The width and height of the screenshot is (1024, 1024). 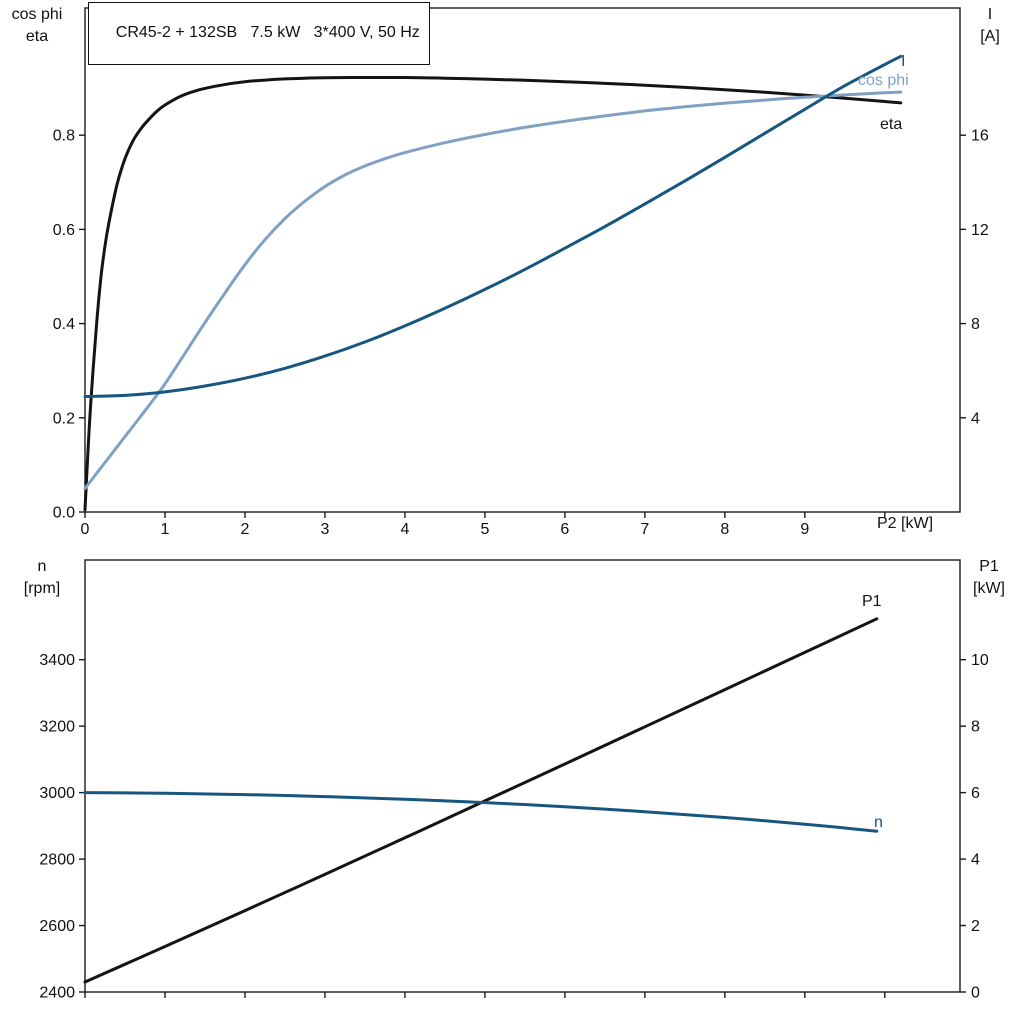 I want to click on x-tick-label: 1, so click(x=165, y=529).